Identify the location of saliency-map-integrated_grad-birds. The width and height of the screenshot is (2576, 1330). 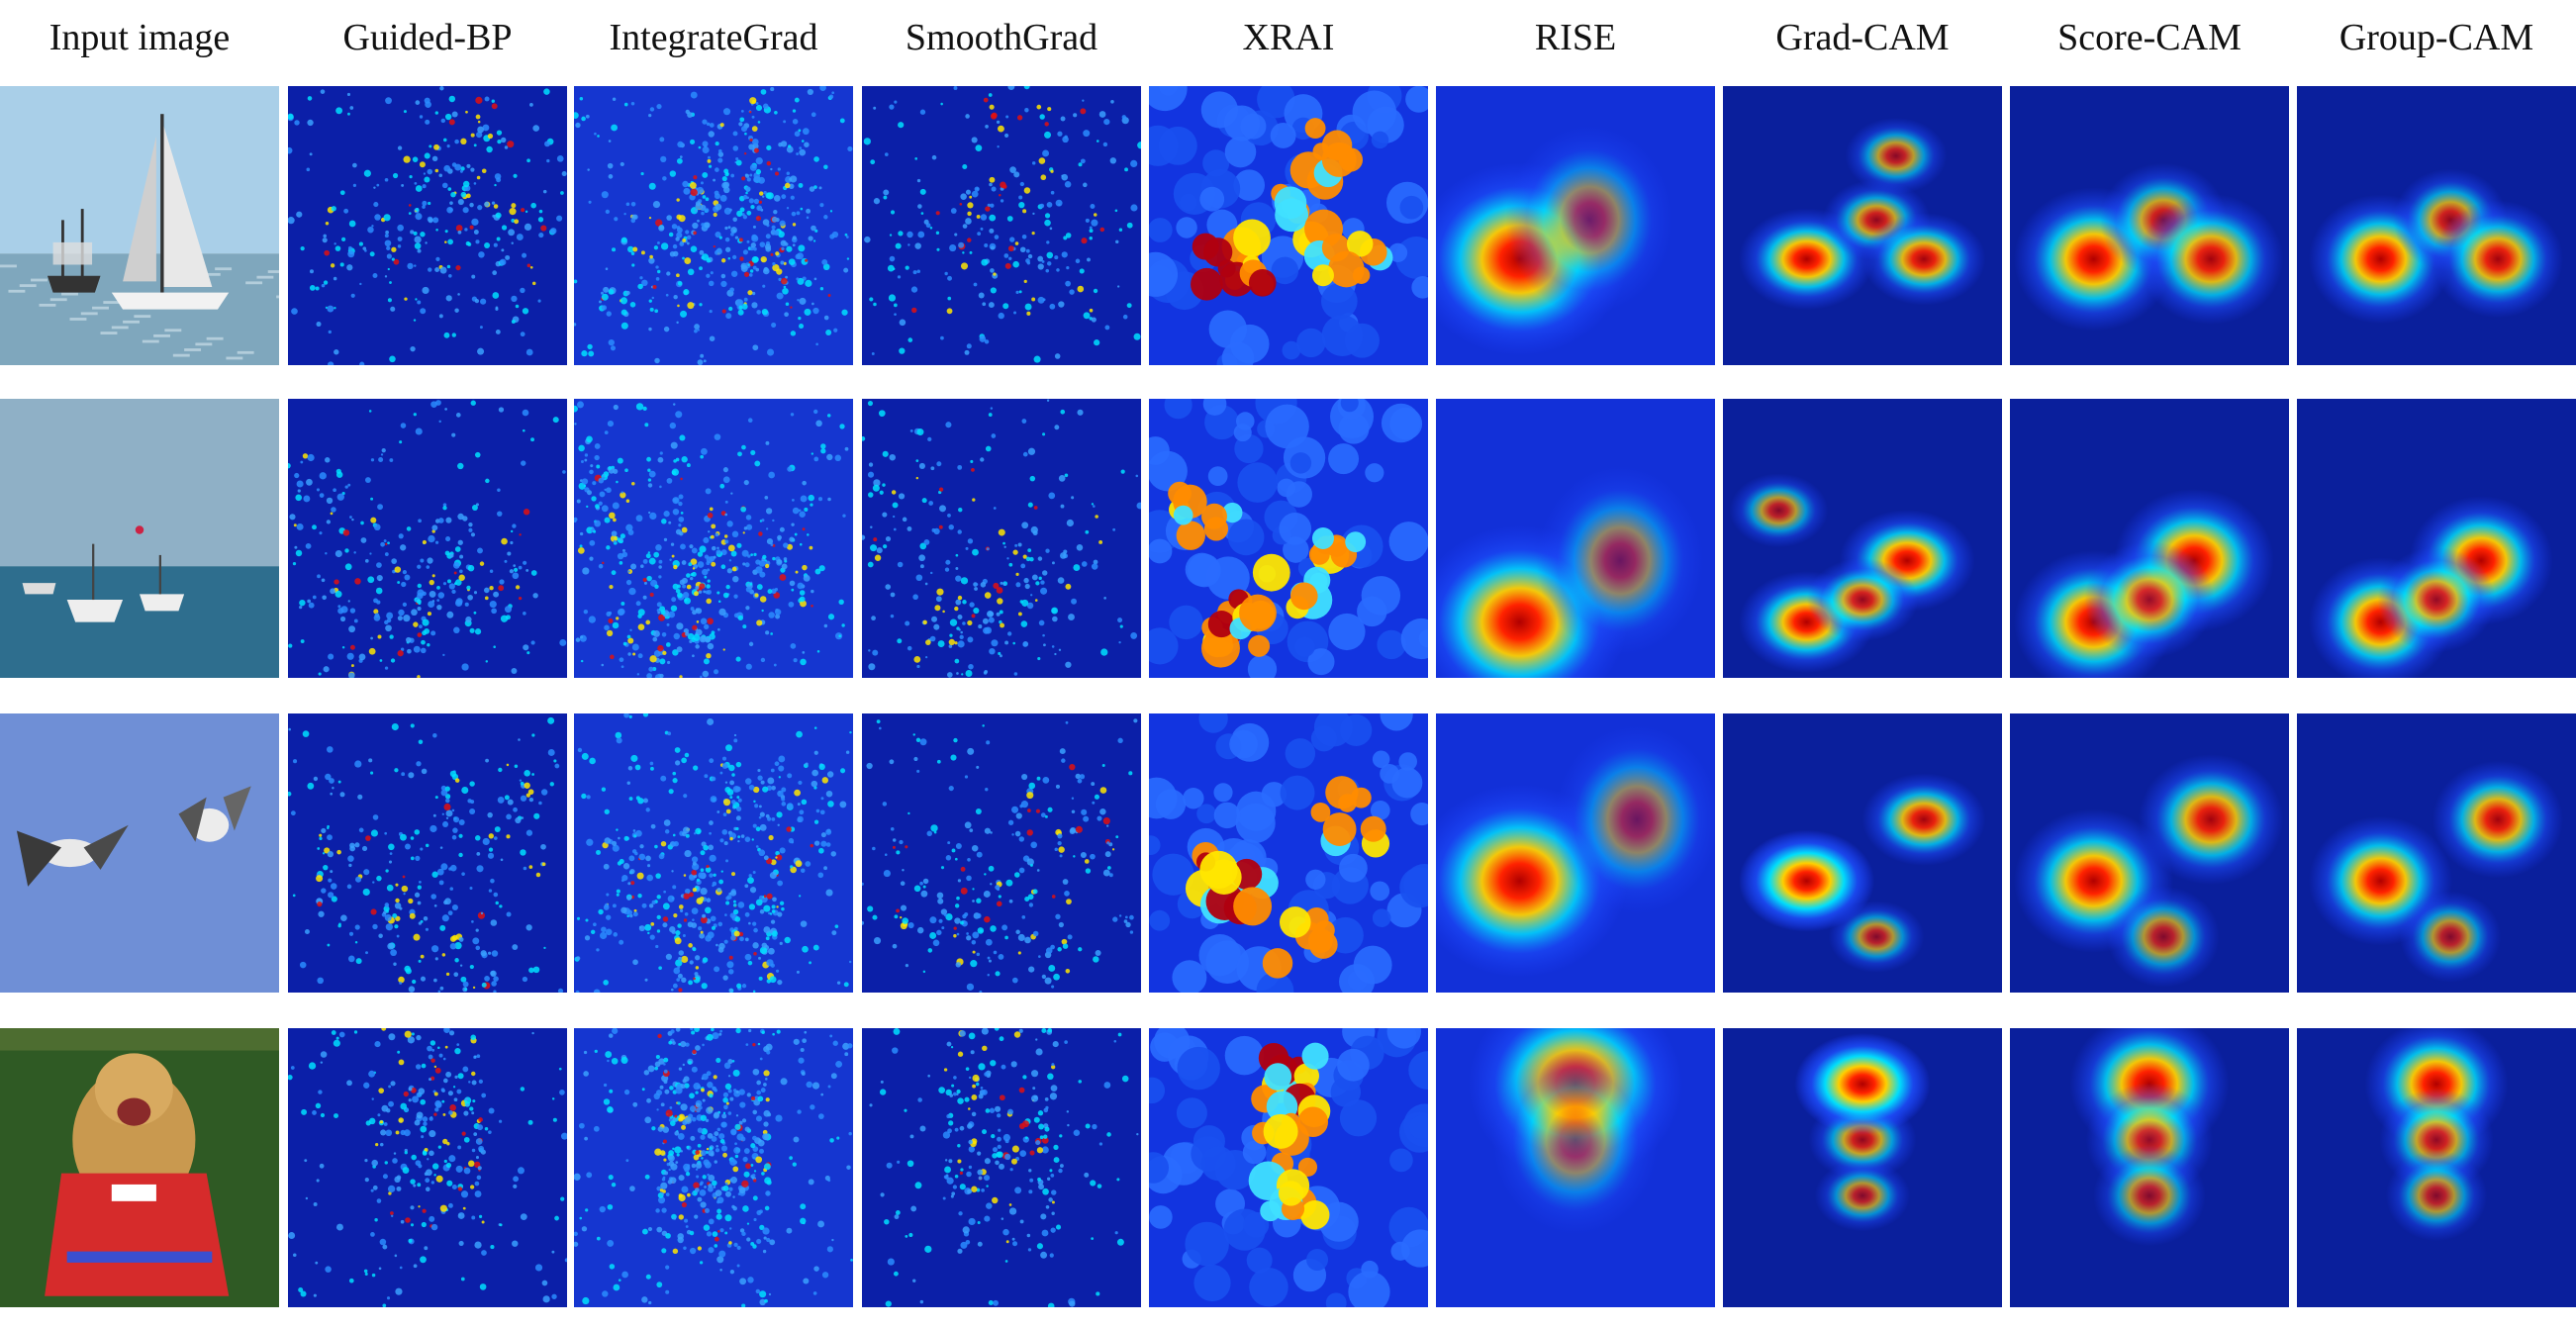
(713, 853).